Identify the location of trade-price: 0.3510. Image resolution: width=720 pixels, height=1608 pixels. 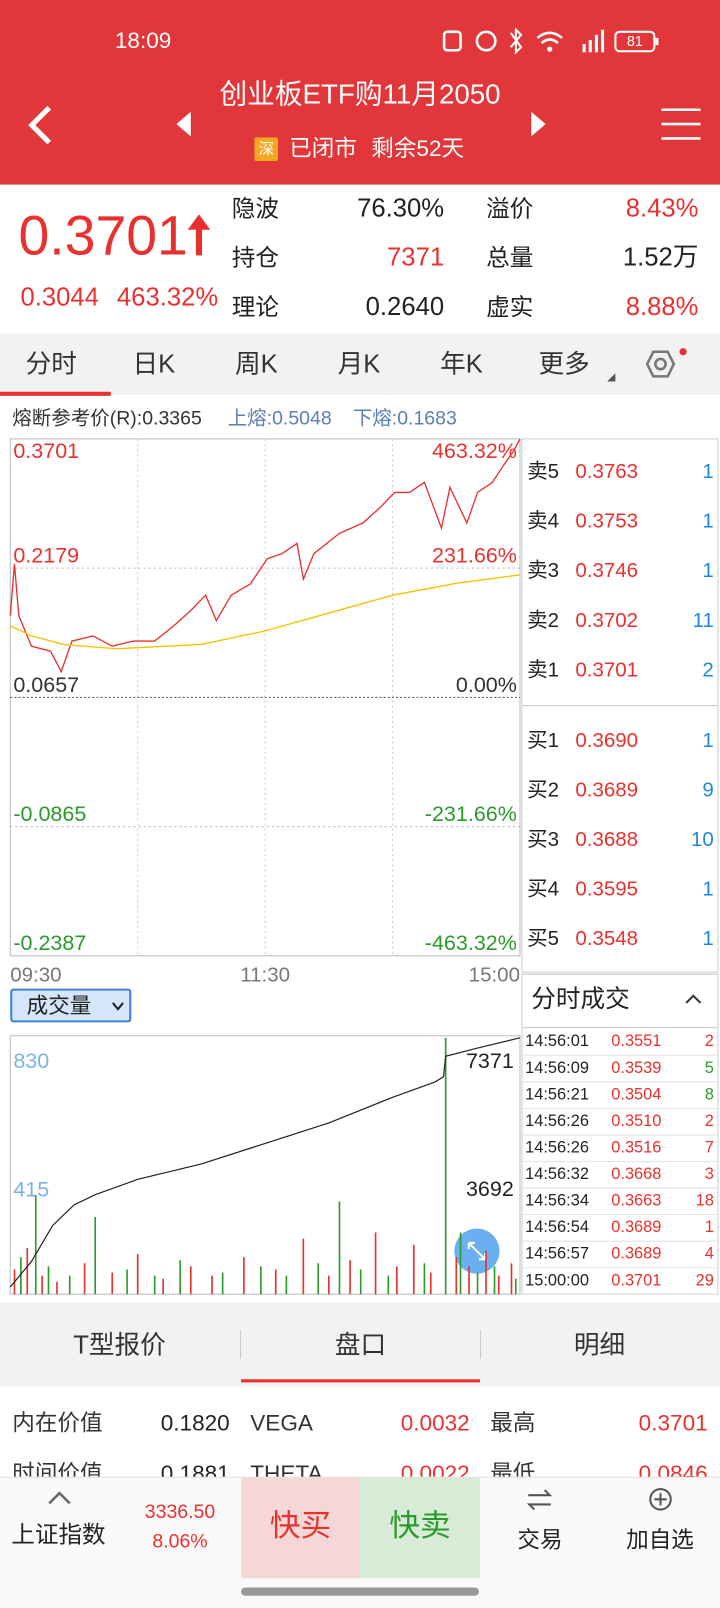
(636, 1121).